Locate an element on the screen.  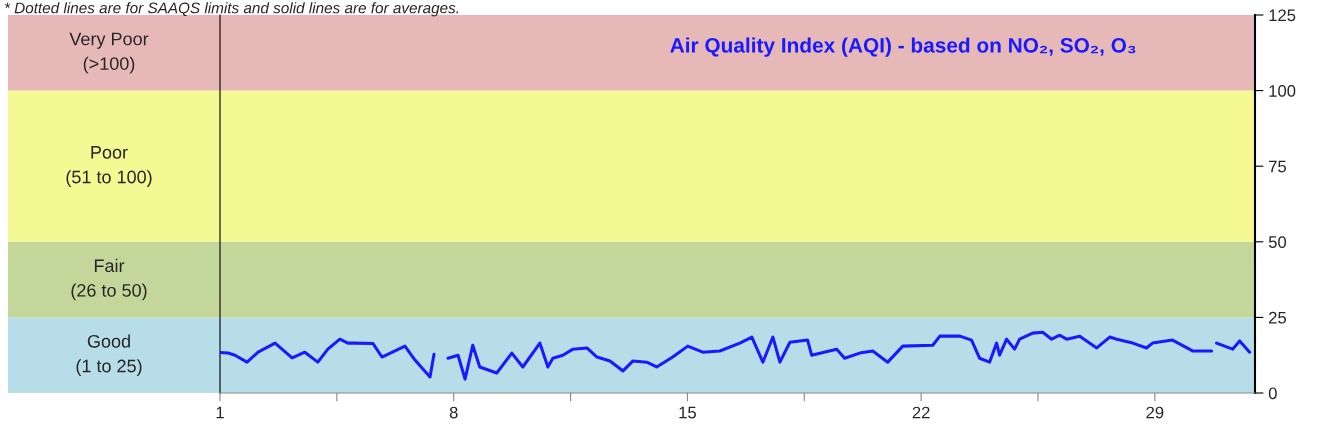
x-tick-label: 22 is located at coordinates (921, 412).